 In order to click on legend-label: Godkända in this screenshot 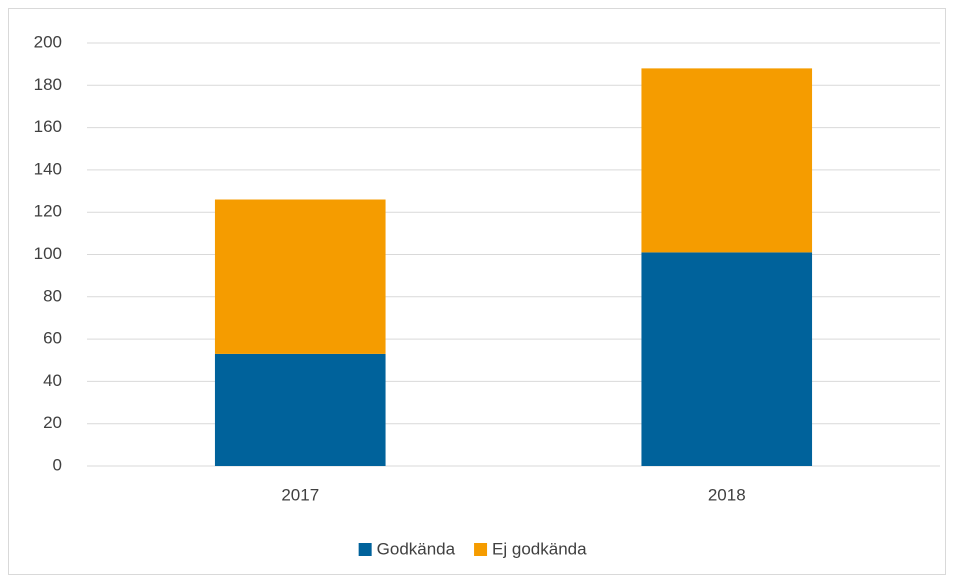, I will do `click(416, 548)`.